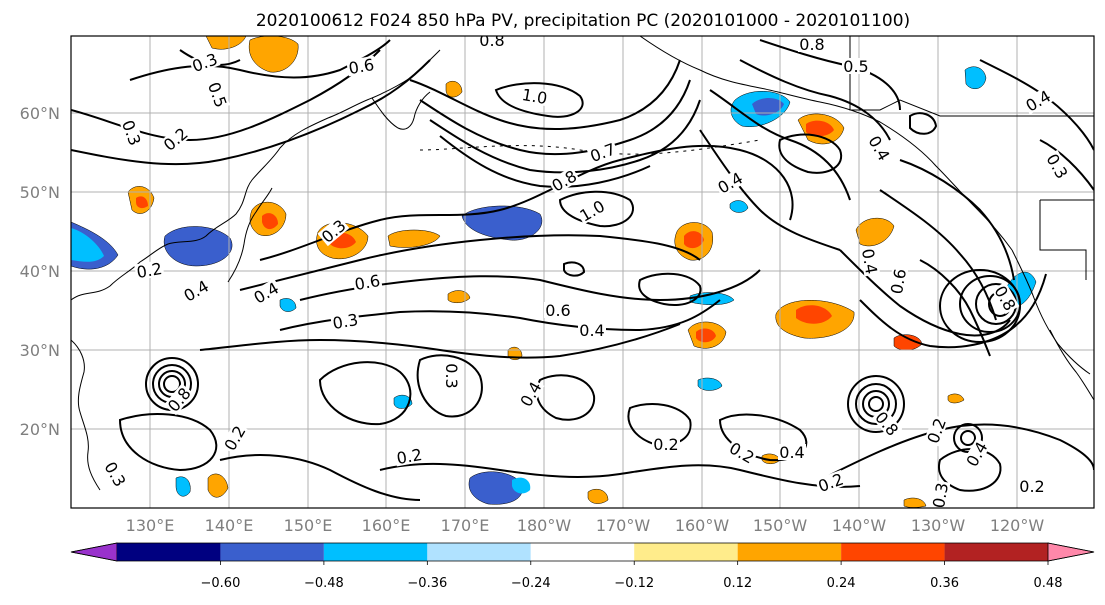 This screenshot has width=1105, height=605. What do you see at coordinates (250, 235) in the screenshot?
I see `coastline-japan` at bounding box center [250, 235].